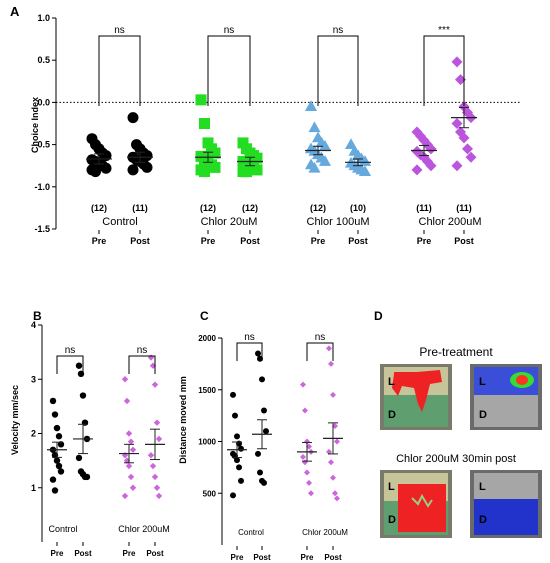 The image size is (550, 563). I want to click on chart-b: 4 3 2 1 Pre Post Pre Post ns Control ns Chlor 200uM, so click(100, 439).